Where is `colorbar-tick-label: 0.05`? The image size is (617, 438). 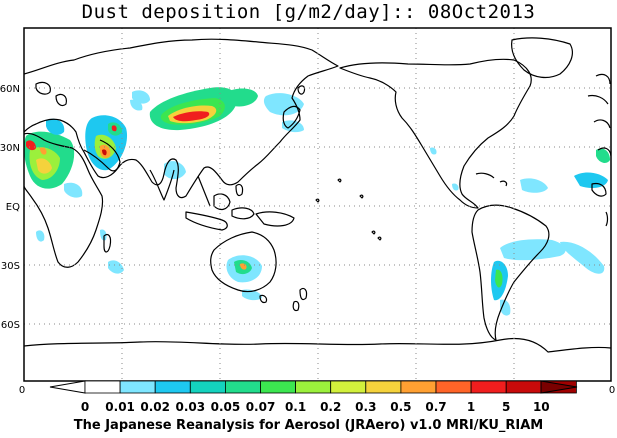
colorbar-tick-label: 0.05 is located at coordinates (226, 407).